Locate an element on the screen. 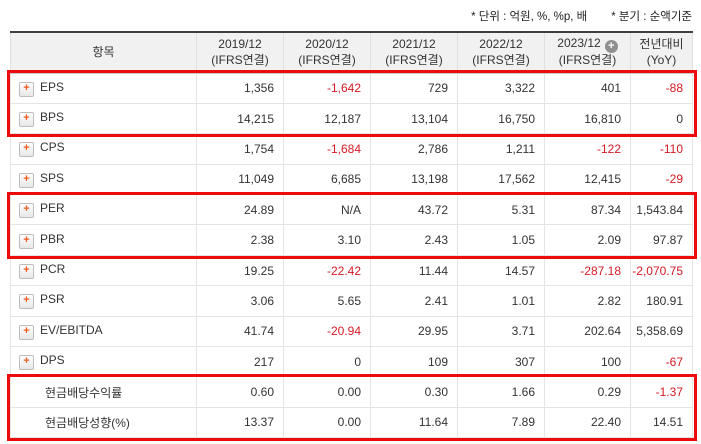 The width and height of the screenshot is (701, 444). table-row-cash-dividend-payout: 현금배당성향(%) 13.37 0.00 11.64 7.89 22.40 14.51 is located at coordinates (351, 422).